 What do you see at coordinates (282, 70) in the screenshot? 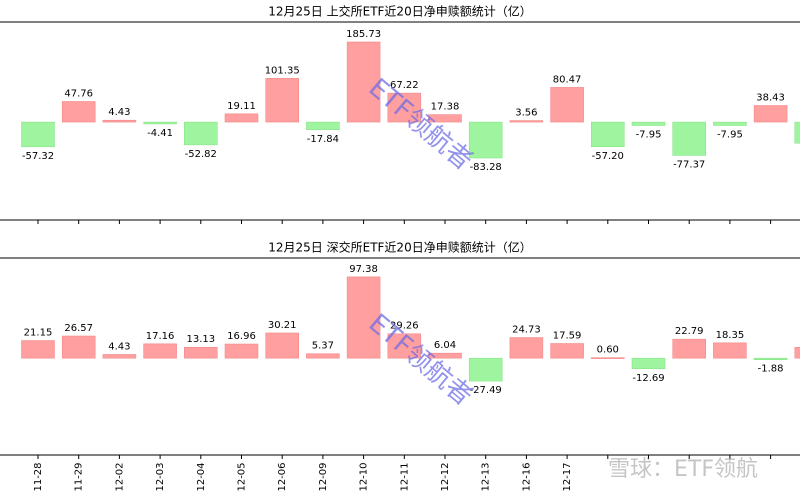
I see `value-label: 101.35` at bounding box center [282, 70].